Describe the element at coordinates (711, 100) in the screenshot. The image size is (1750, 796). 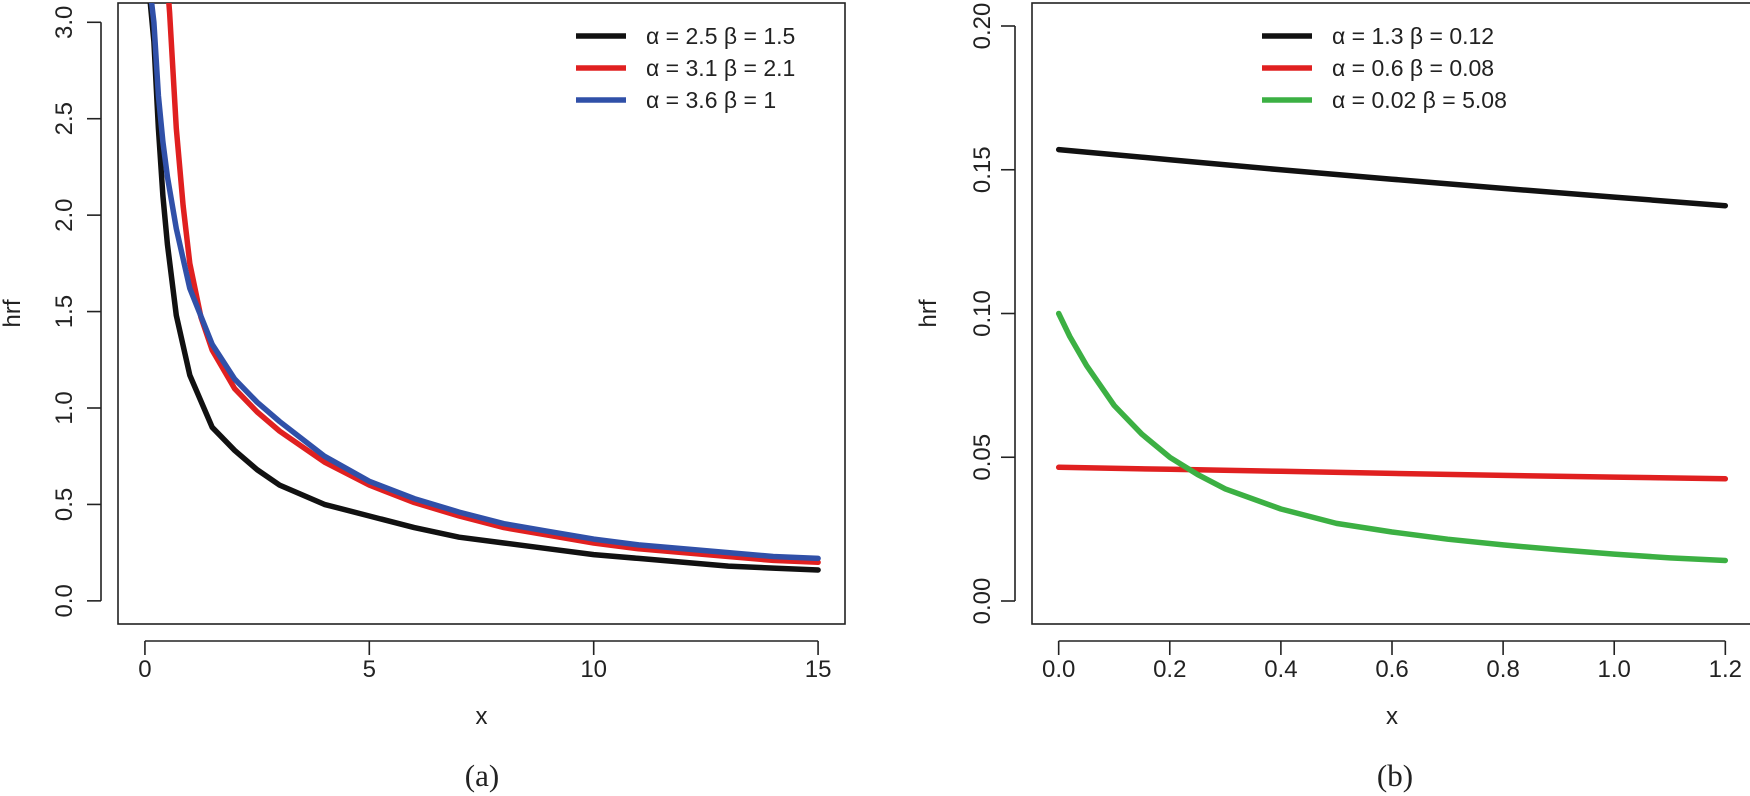
I see `legend-label: α = 3.6 β = 1` at that location.